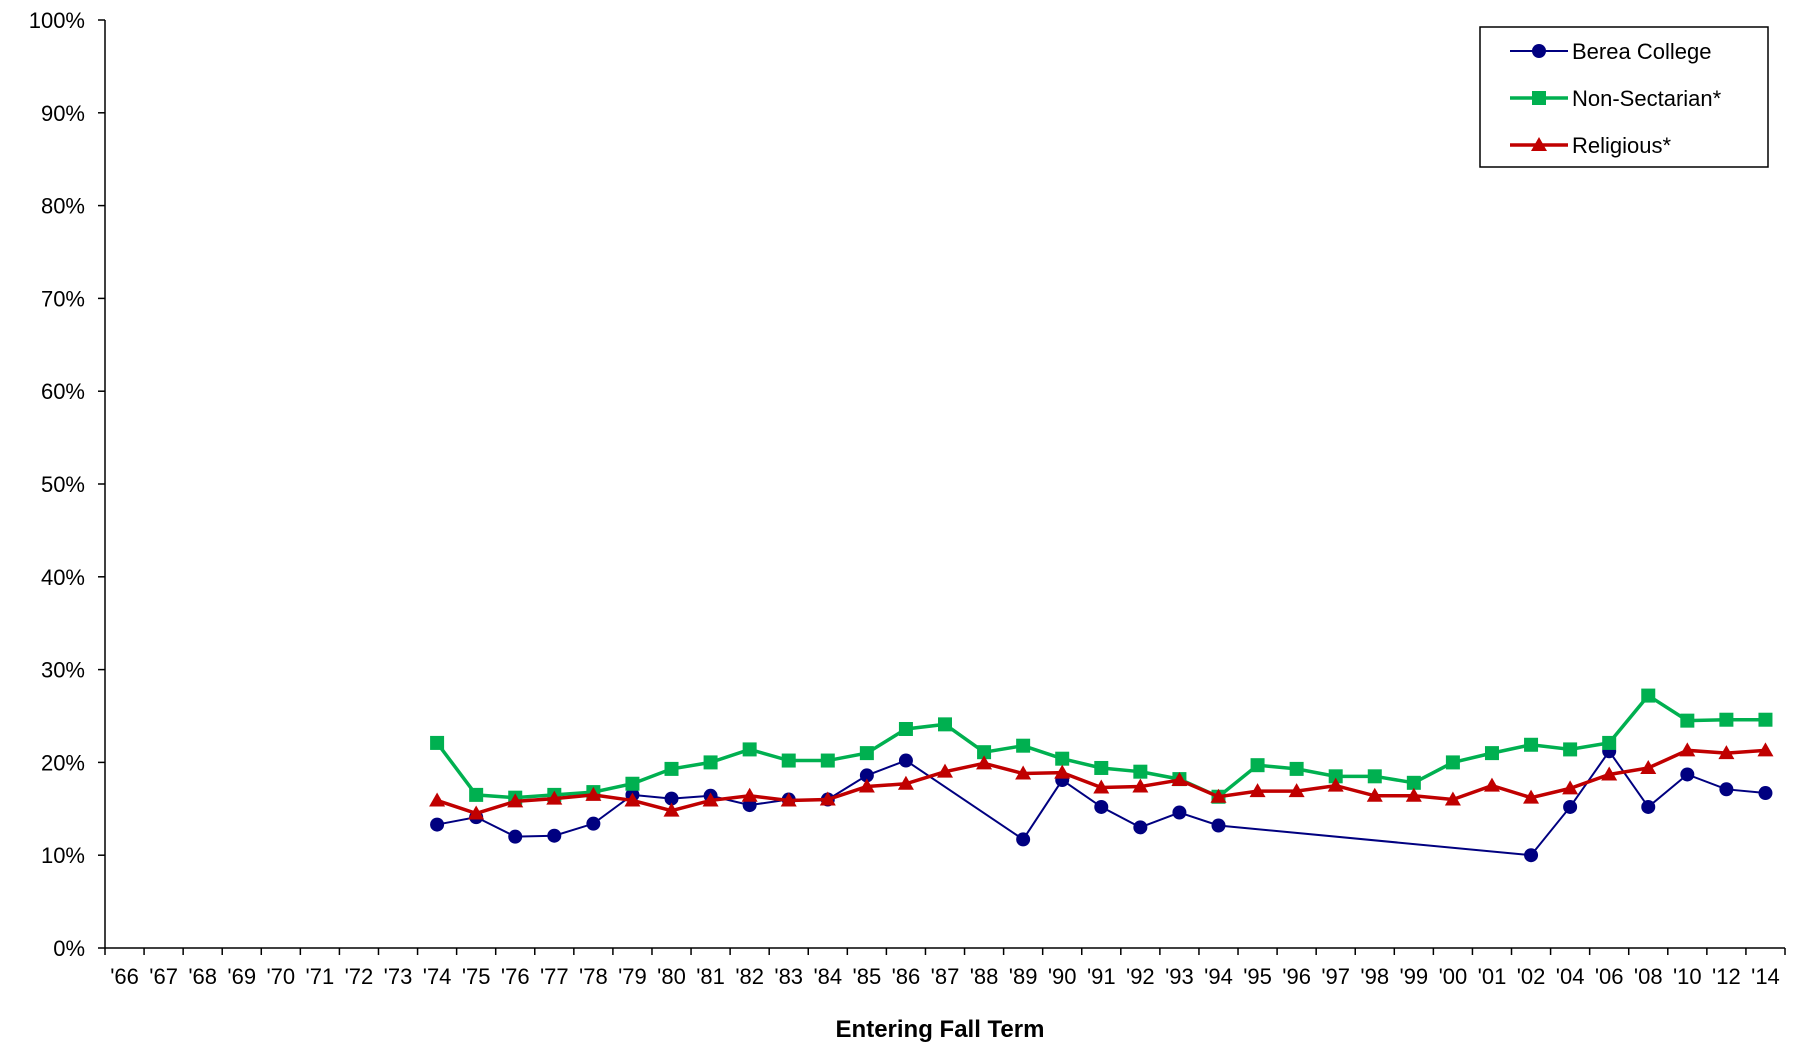  Describe the element at coordinates (1687, 976) in the screenshot. I see `x-tick-label: '10` at that location.